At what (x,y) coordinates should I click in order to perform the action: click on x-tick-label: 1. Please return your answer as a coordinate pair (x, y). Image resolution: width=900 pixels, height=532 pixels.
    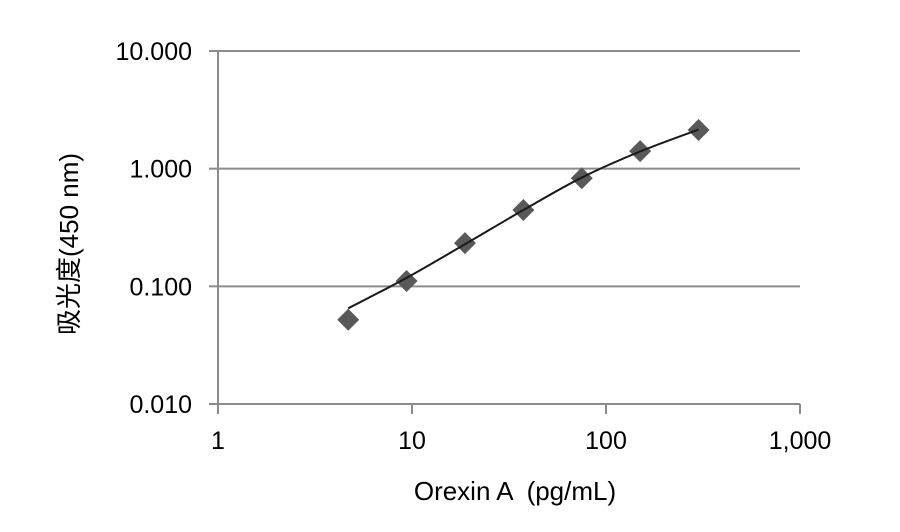
    Looking at the image, I should click on (218, 441).